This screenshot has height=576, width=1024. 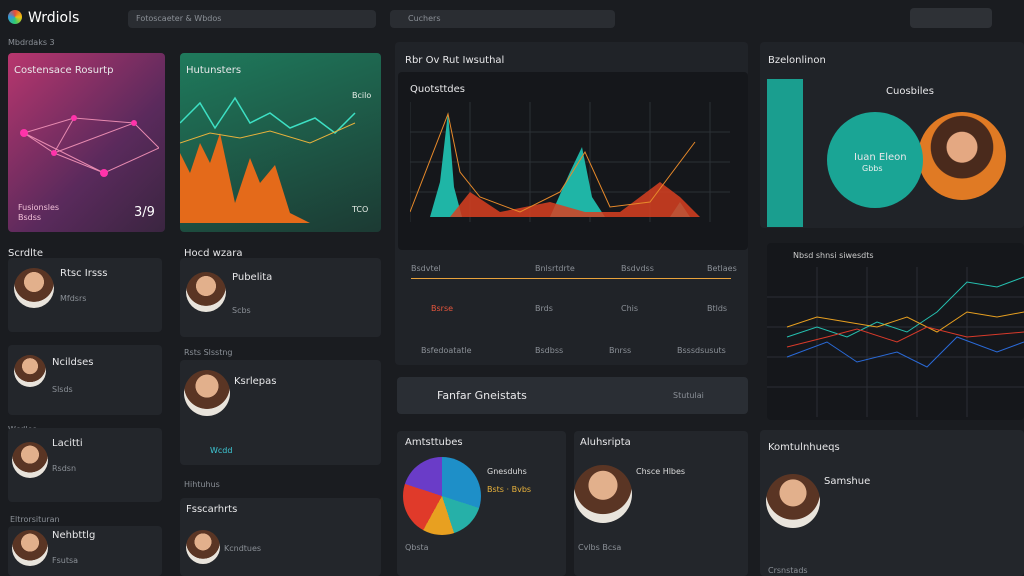 What do you see at coordinates (872, 168) in the screenshot?
I see `circle-sub: Gbbs` at bounding box center [872, 168].